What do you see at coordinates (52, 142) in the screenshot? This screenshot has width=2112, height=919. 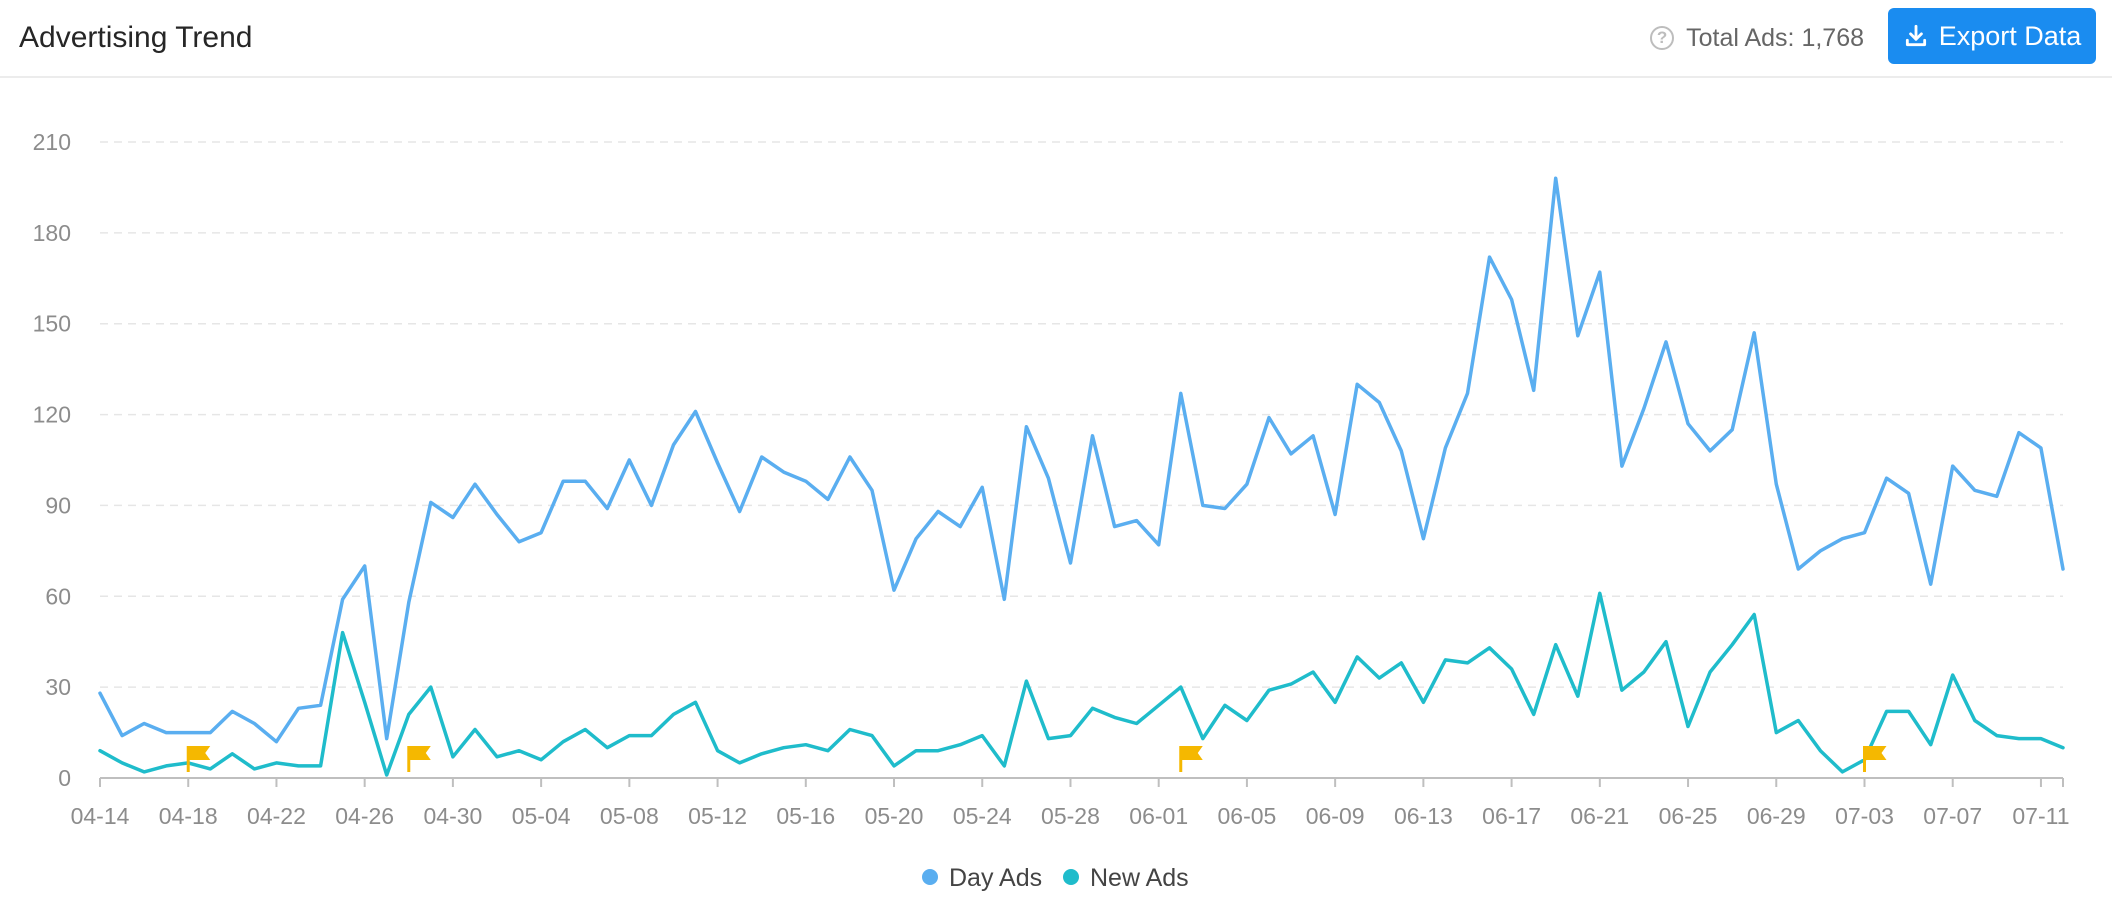 I see `y-tick-label: 210` at bounding box center [52, 142].